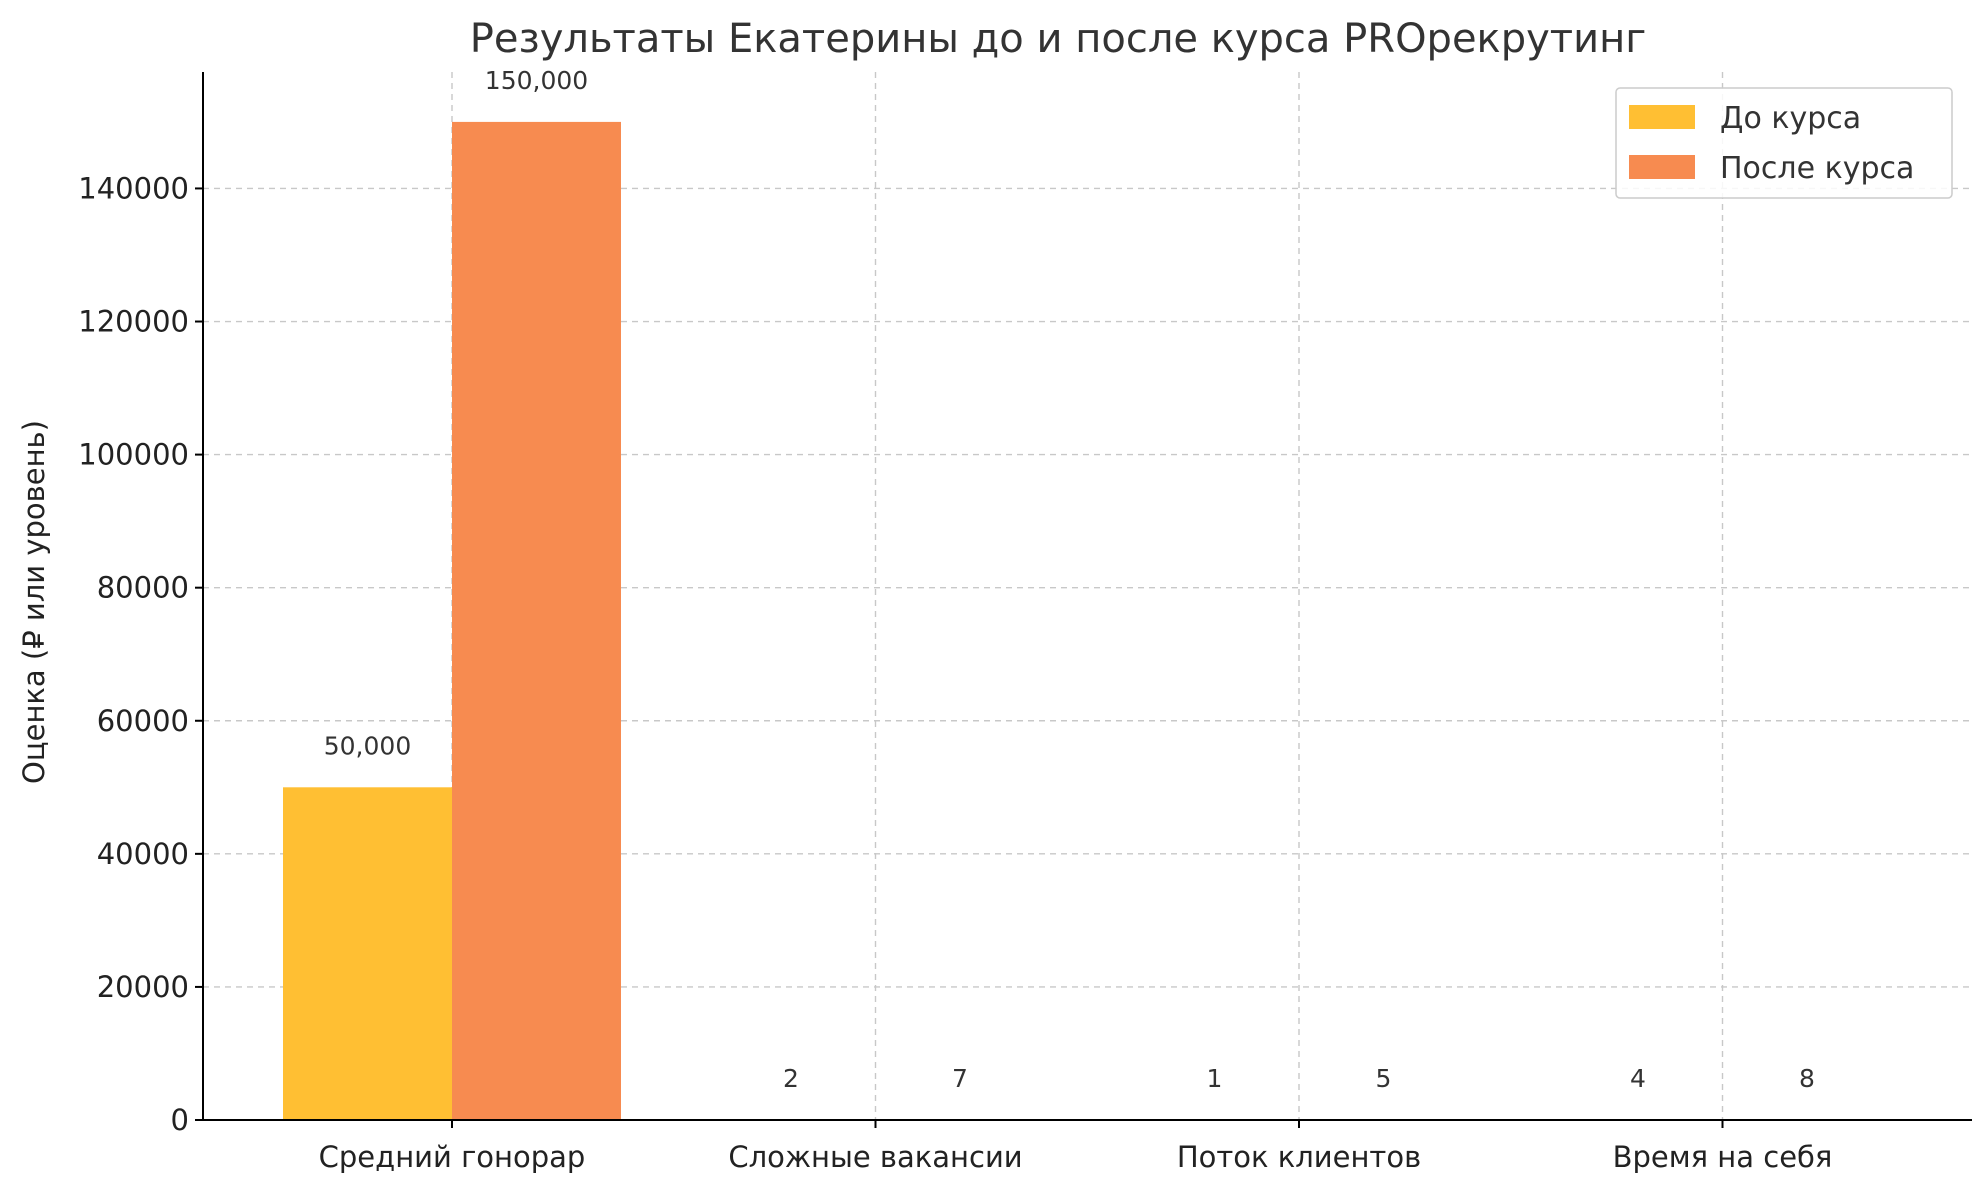  I want to click on y-tick-label: 60000, so click(143, 721).